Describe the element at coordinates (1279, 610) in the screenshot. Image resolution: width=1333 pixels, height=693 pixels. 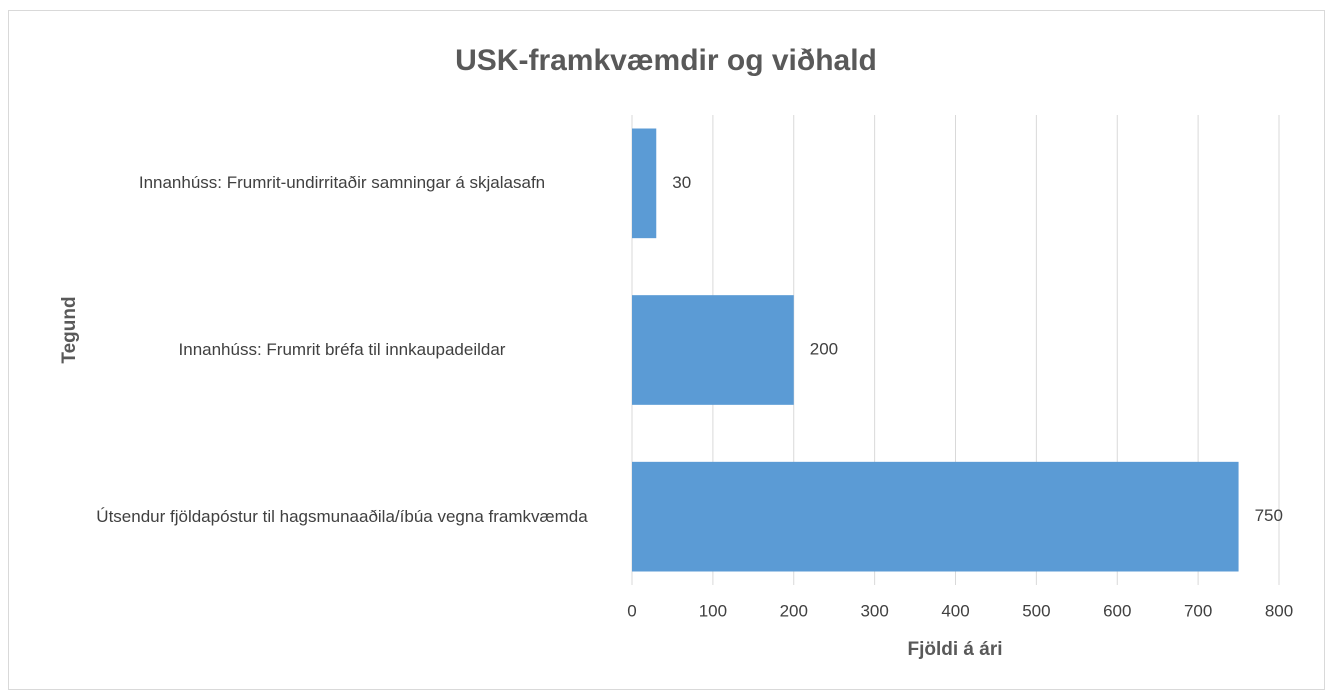
I see `x-tick-label: 800` at that location.